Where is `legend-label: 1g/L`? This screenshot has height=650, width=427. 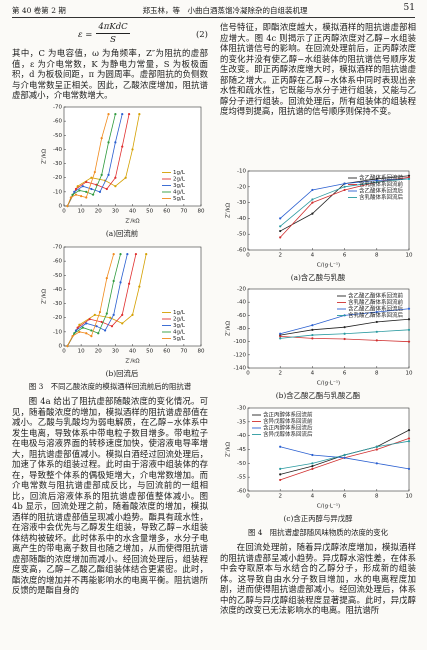
legend-label: 1g/L is located at coordinates (179, 313).